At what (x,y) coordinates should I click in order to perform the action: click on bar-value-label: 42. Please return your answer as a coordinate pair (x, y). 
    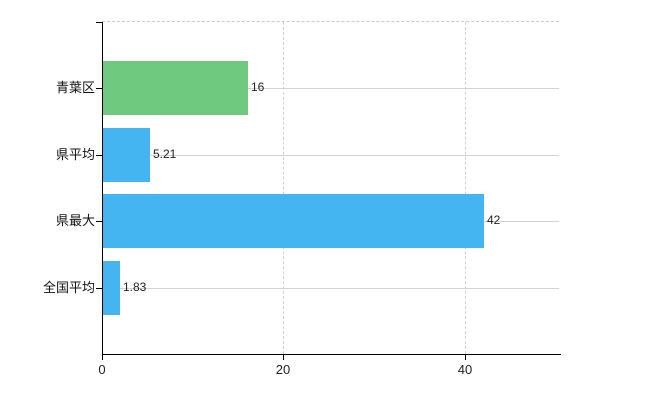
    Looking at the image, I should click on (494, 220).